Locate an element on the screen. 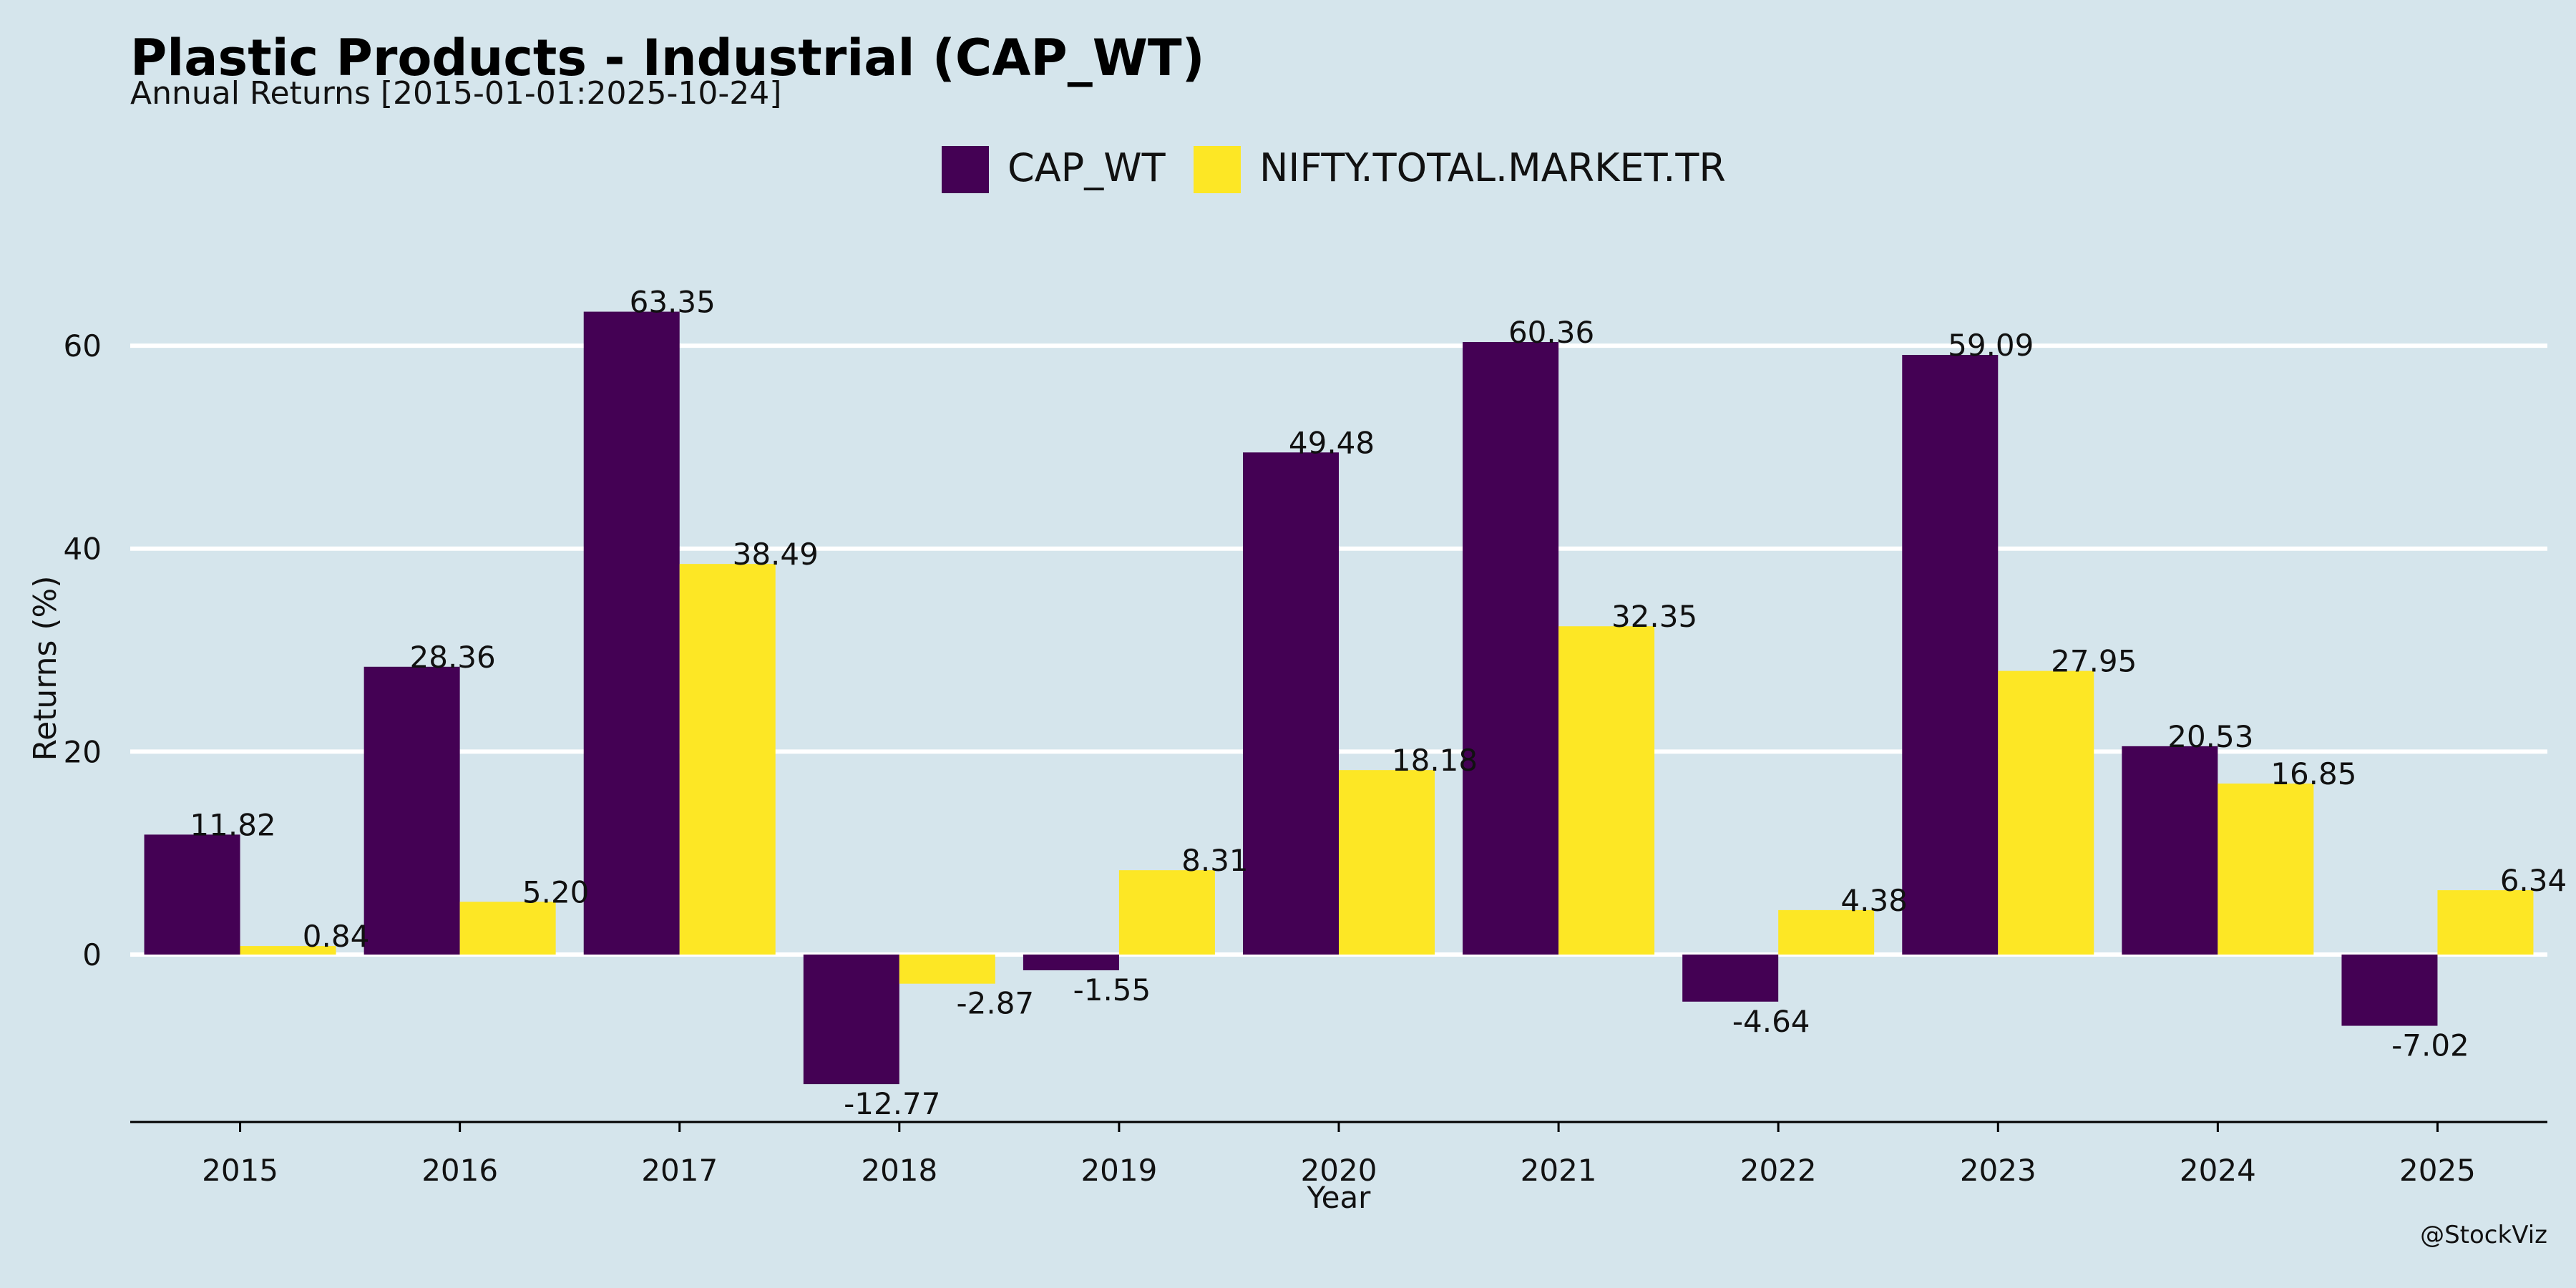  data-label: -7.02 is located at coordinates (2430, 1045).